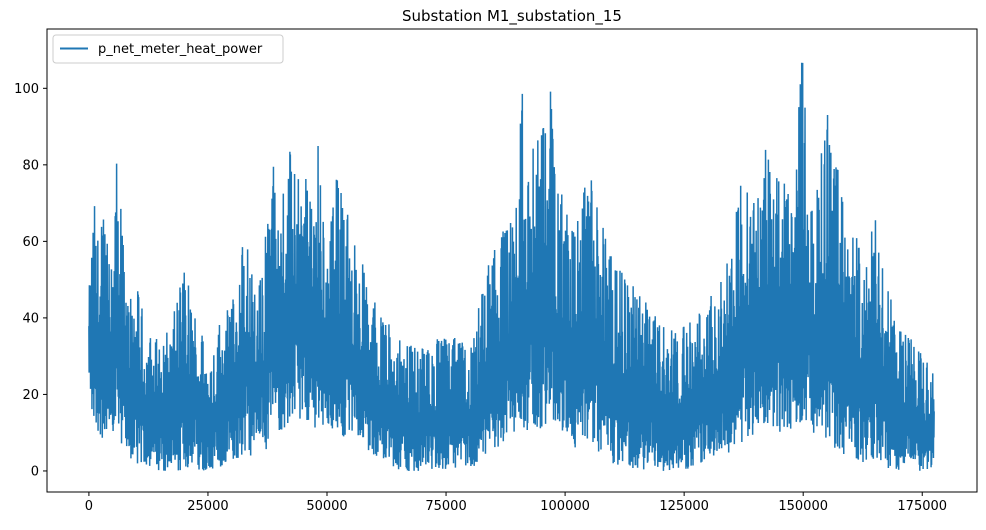  What do you see at coordinates (26, 89) in the screenshot?
I see `y-tick-label: 100` at bounding box center [26, 89].